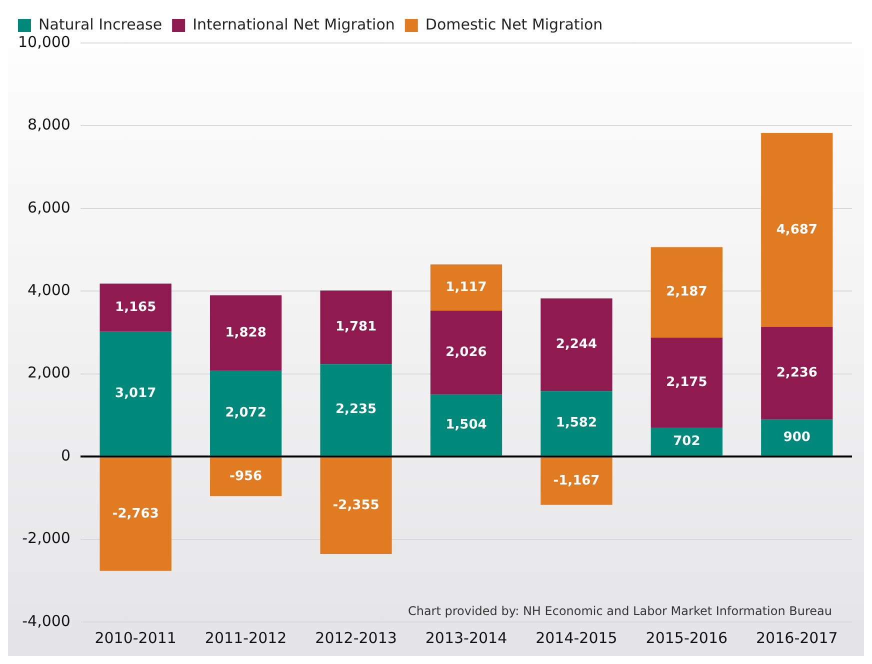 The height and width of the screenshot is (664, 872). I want to click on data-label: 1,781, so click(356, 327).